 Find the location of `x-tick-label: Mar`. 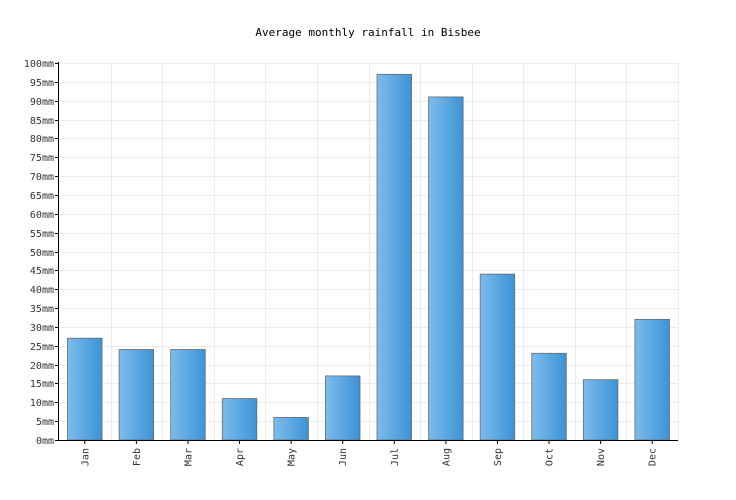

x-tick-label: Mar is located at coordinates (188, 457).